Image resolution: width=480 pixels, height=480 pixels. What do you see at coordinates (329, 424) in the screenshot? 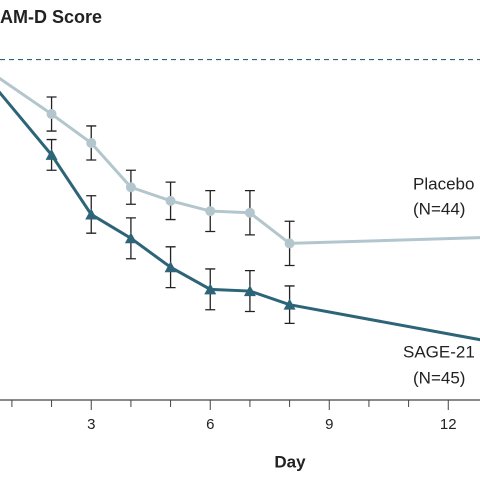
I see `x-tick-label: 9` at bounding box center [329, 424].